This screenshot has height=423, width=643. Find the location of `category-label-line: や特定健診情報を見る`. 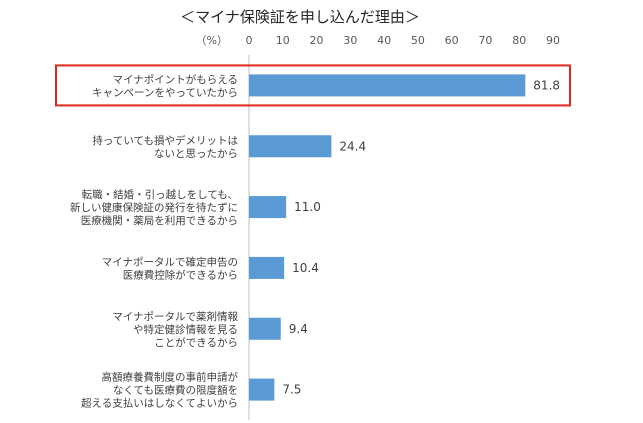

category-label-line: や特定健診情報を見る is located at coordinates (185, 329).